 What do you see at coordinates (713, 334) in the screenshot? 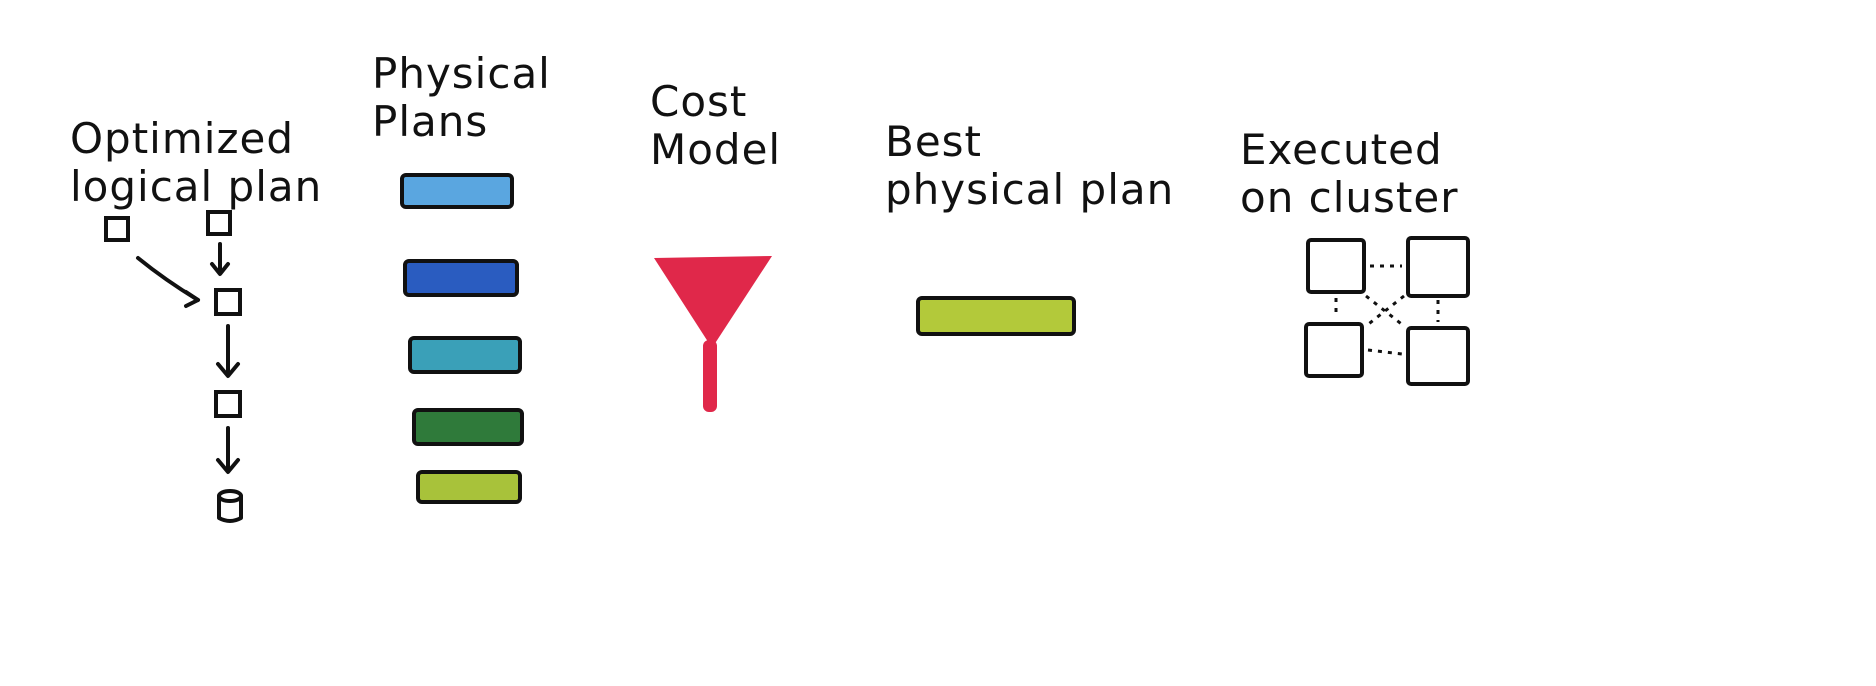
I see `funnel-icon` at bounding box center [713, 334].